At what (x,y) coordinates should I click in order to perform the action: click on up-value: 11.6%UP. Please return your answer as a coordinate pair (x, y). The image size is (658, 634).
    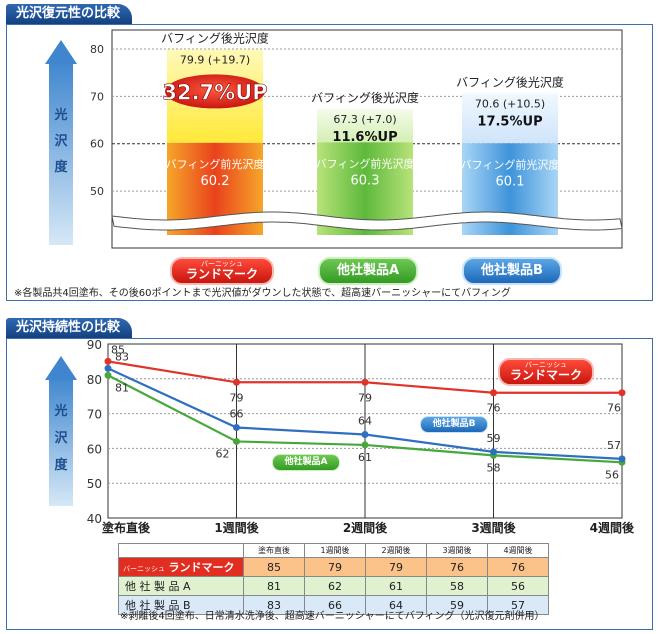
    Looking at the image, I should click on (364, 137).